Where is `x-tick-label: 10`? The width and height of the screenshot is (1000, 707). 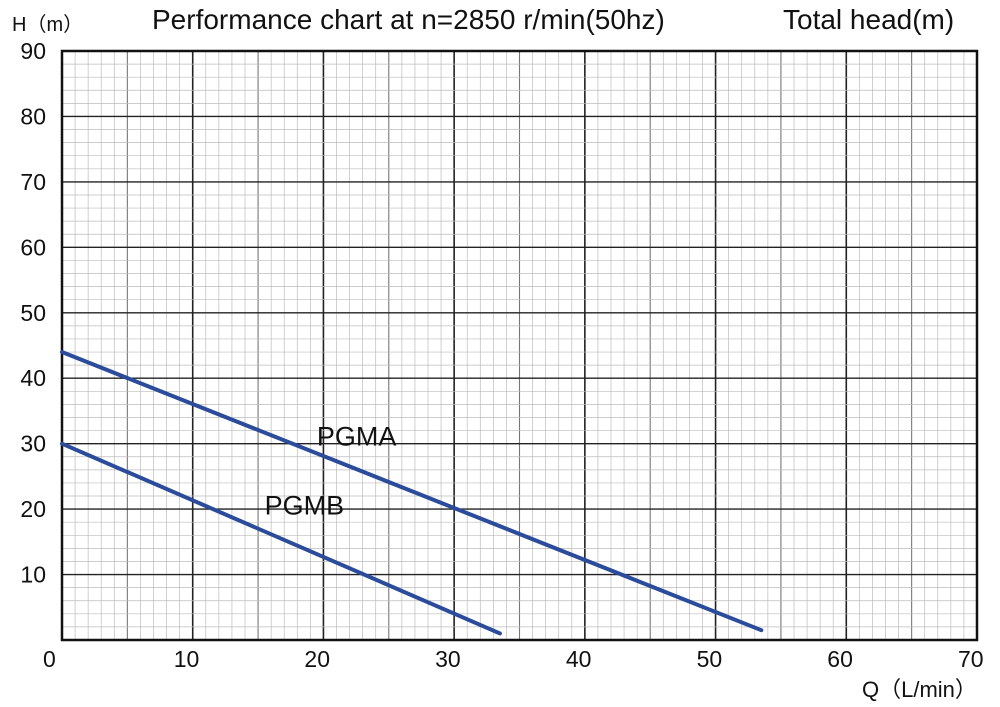
x-tick-label: 10 is located at coordinates (187, 659).